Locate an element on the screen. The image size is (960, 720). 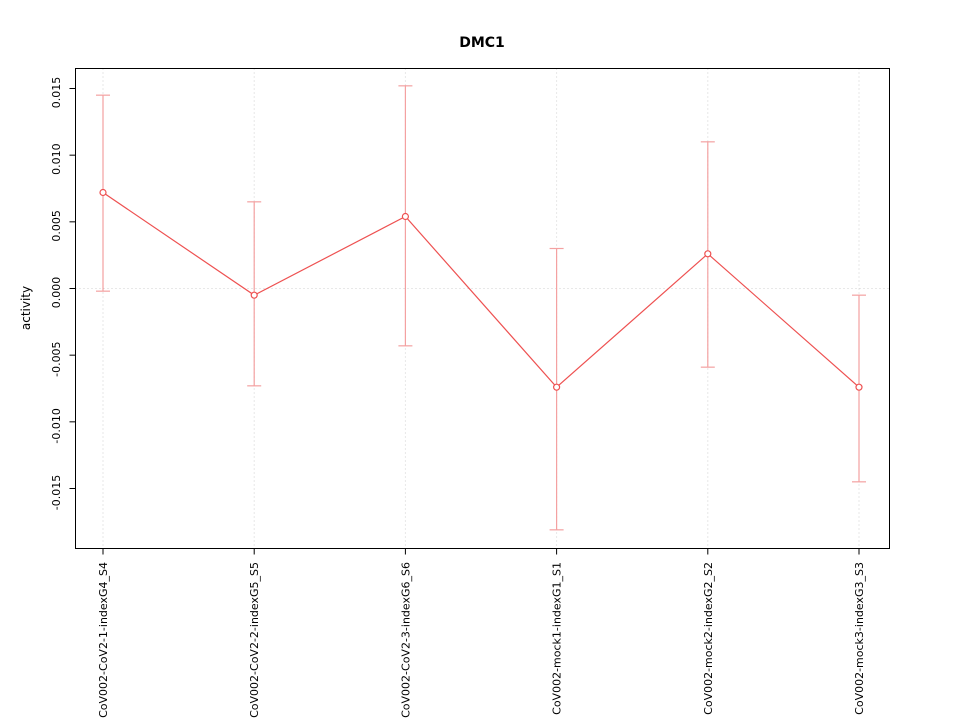
svg-text: CoV002-CoV2-2-indexG5_S5 is located at coordinates (254, 640).